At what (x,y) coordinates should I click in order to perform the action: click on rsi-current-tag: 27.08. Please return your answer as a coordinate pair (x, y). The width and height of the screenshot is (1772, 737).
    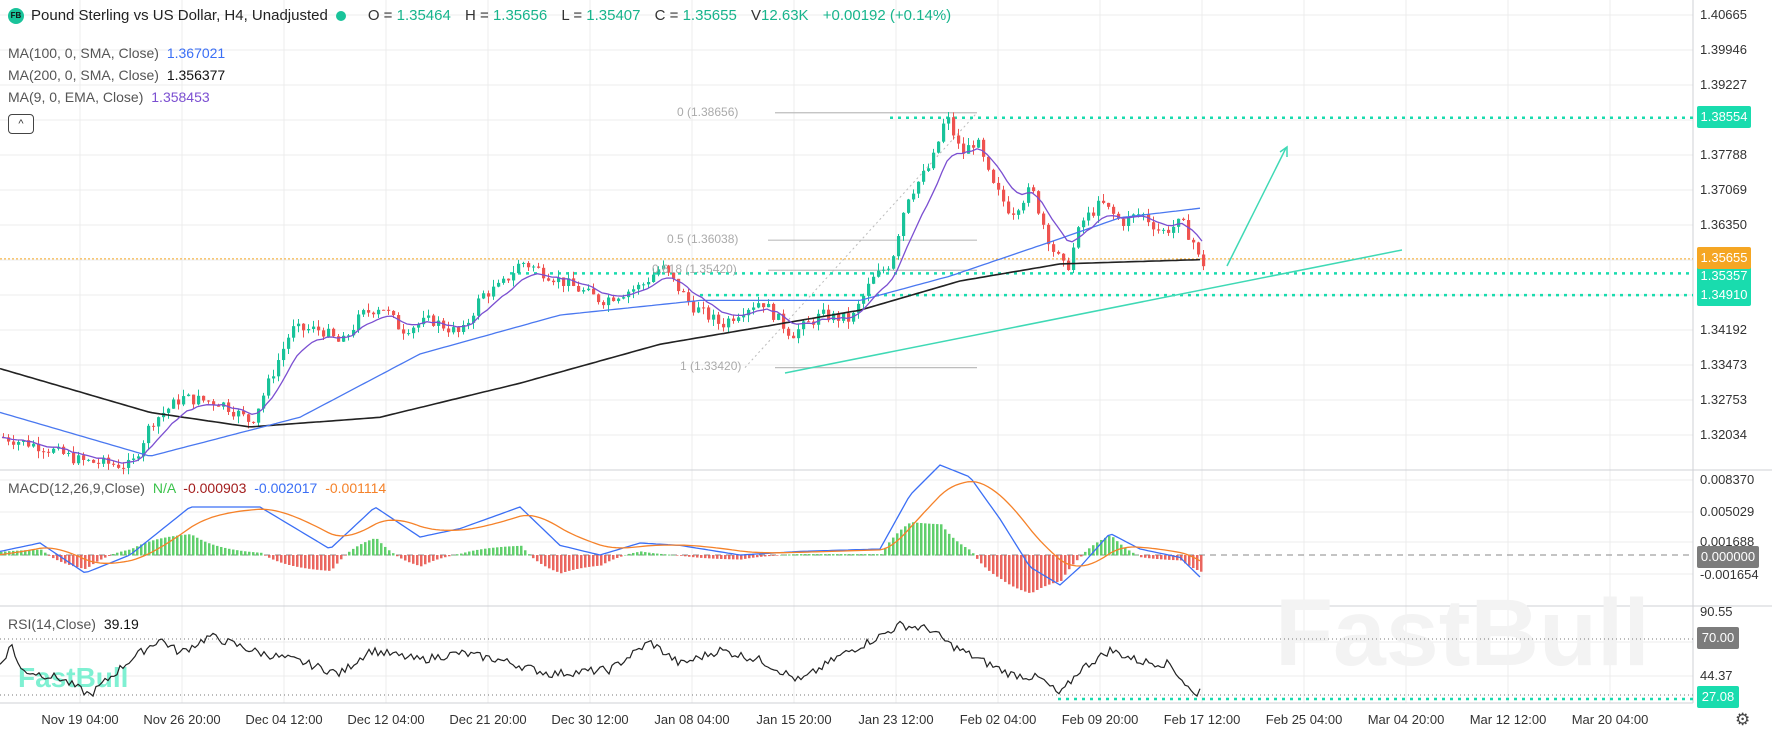
    Looking at the image, I should click on (1718, 697).